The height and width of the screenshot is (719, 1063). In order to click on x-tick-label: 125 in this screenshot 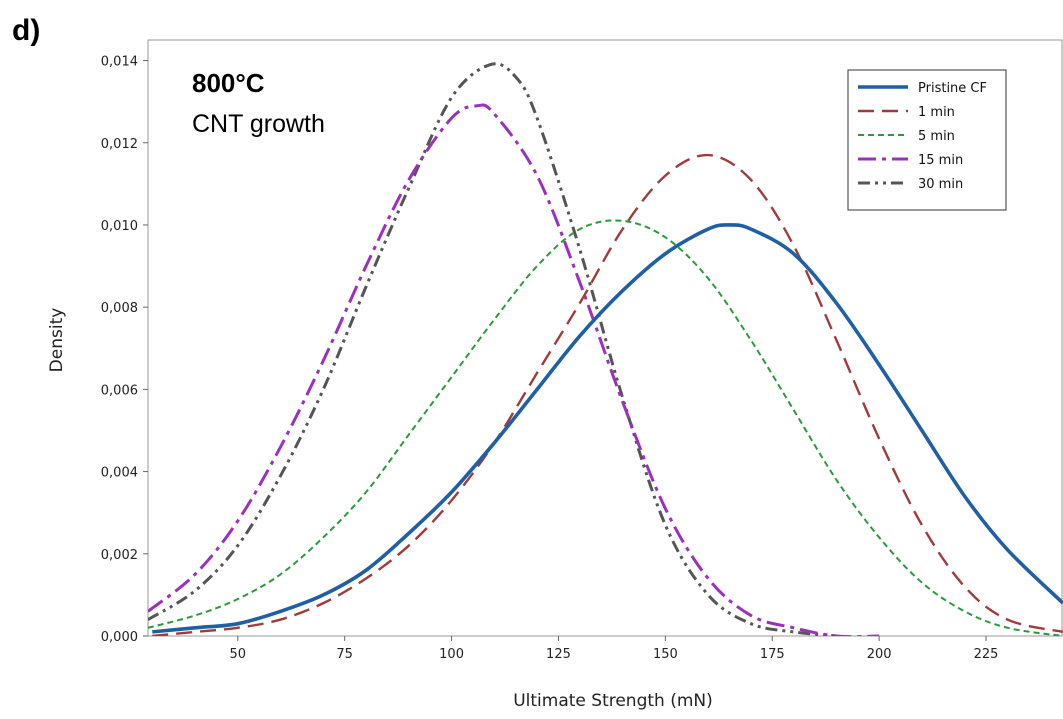, I will do `click(558, 654)`.